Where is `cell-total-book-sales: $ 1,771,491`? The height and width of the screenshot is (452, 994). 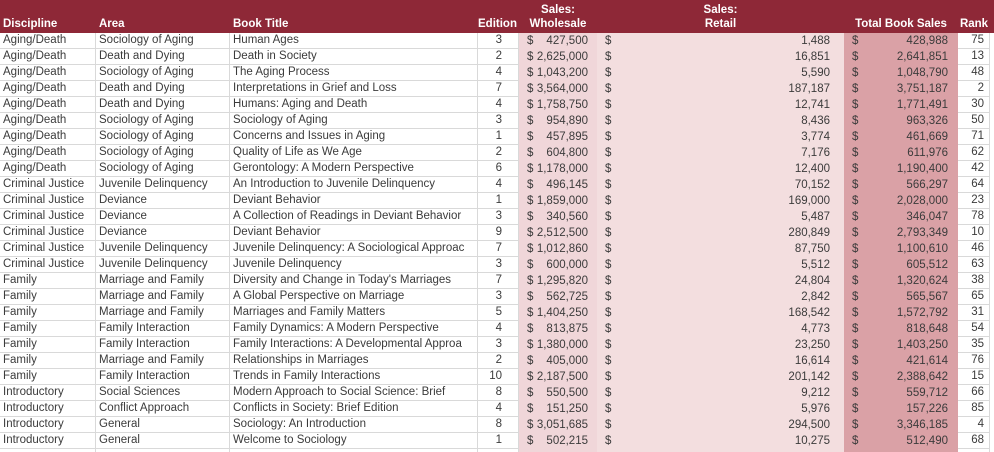 cell-total-book-sales: $ 1,771,491 is located at coordinates (901, 105).